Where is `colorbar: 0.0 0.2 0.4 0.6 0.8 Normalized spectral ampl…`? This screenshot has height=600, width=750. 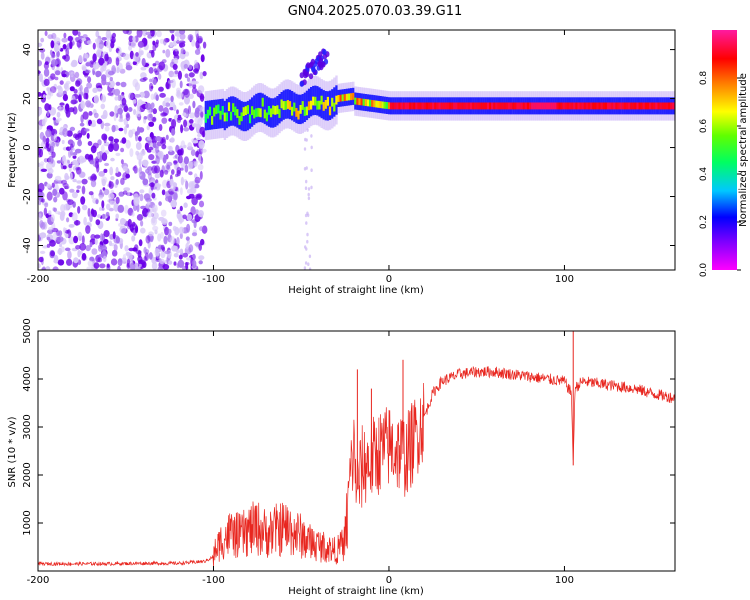 colorbar: 0.0 0.2 0.4 0.6 0.8 Normalized spectral ampl… is located at coordinates (724, 153).